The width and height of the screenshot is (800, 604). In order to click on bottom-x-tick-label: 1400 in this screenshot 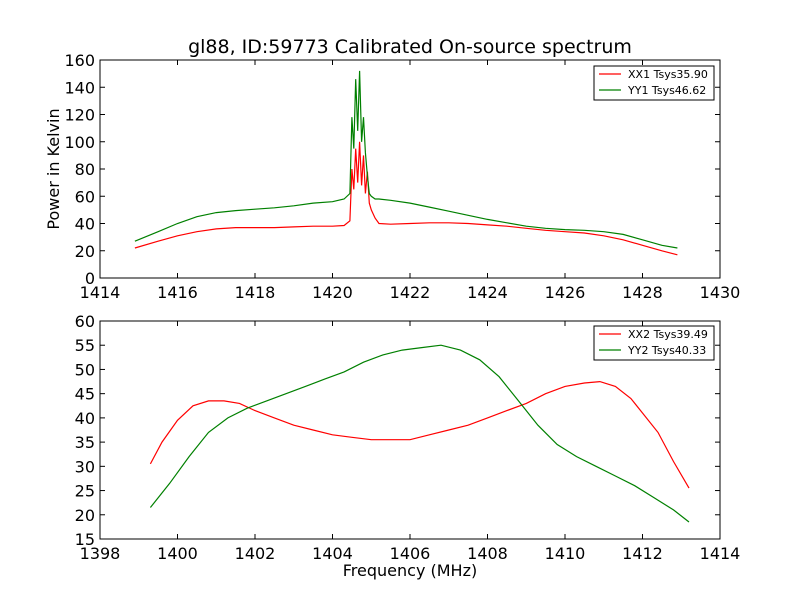, I will do `click(177, 553)`.